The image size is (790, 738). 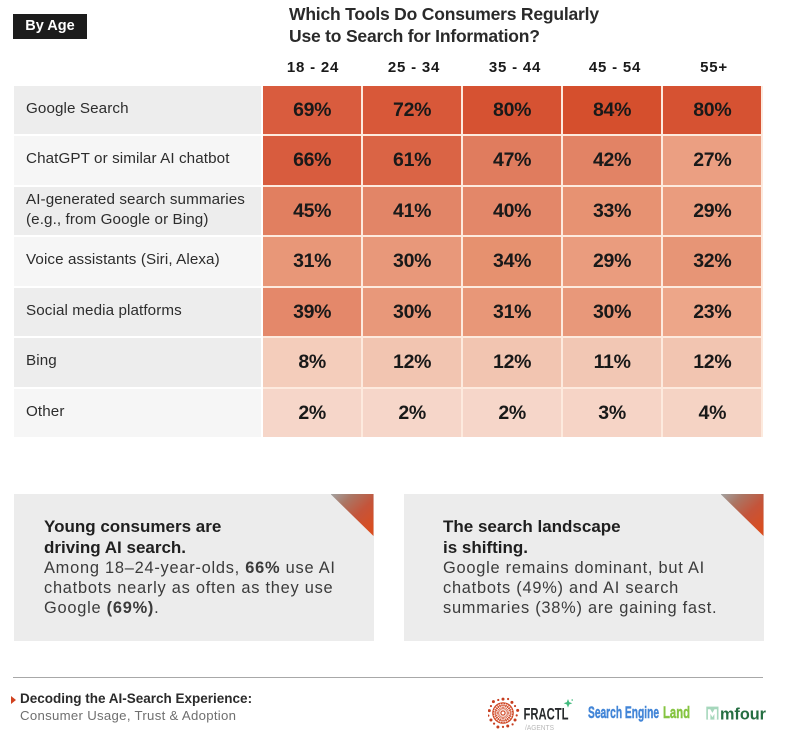 I want to click on svg-text: Land, so click(x=676, y=713).